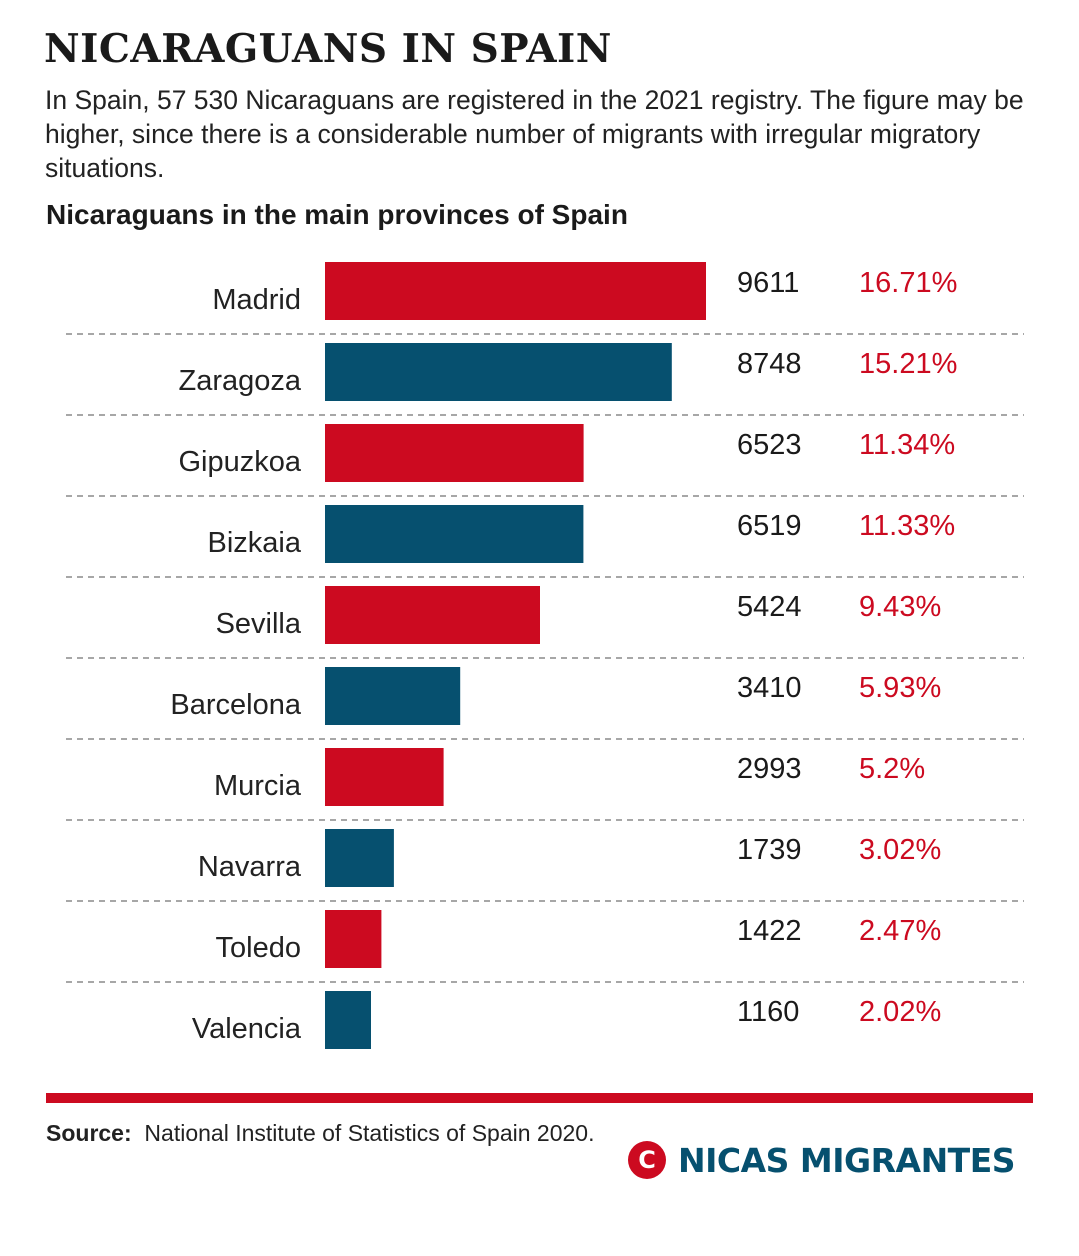  What do you see at coordinates (900, 607) in the screenshot?
I see `percent-label: 9.43%` at bounding box center [900, 607].